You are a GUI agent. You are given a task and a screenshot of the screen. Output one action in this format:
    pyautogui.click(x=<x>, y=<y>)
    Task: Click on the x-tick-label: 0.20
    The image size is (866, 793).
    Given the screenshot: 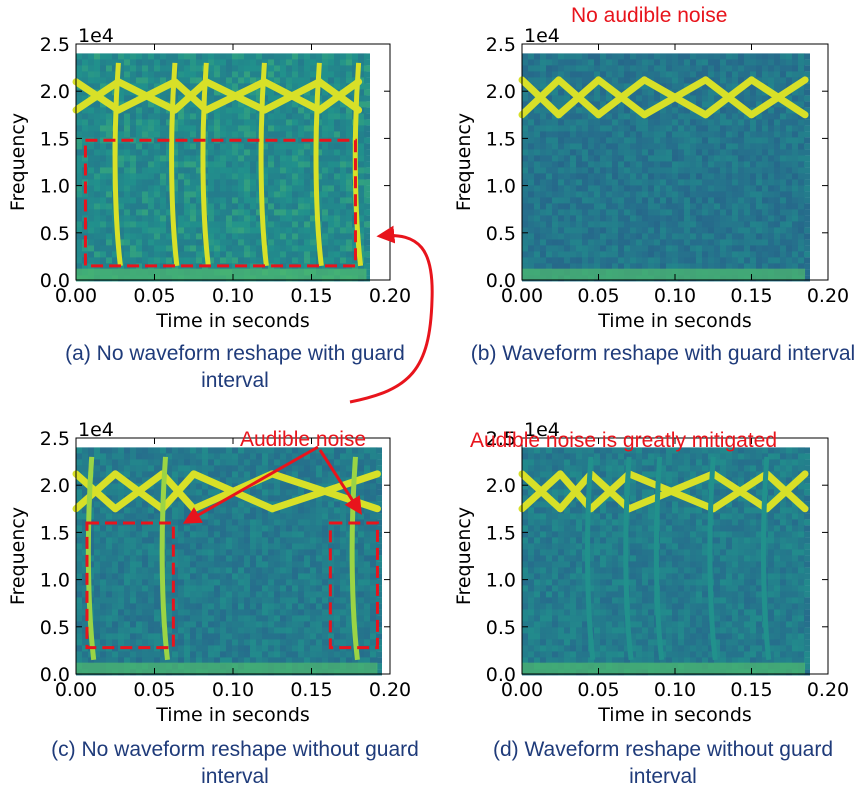 What is the action you would take?
    pyautogui.click(x=390, y=296)
    